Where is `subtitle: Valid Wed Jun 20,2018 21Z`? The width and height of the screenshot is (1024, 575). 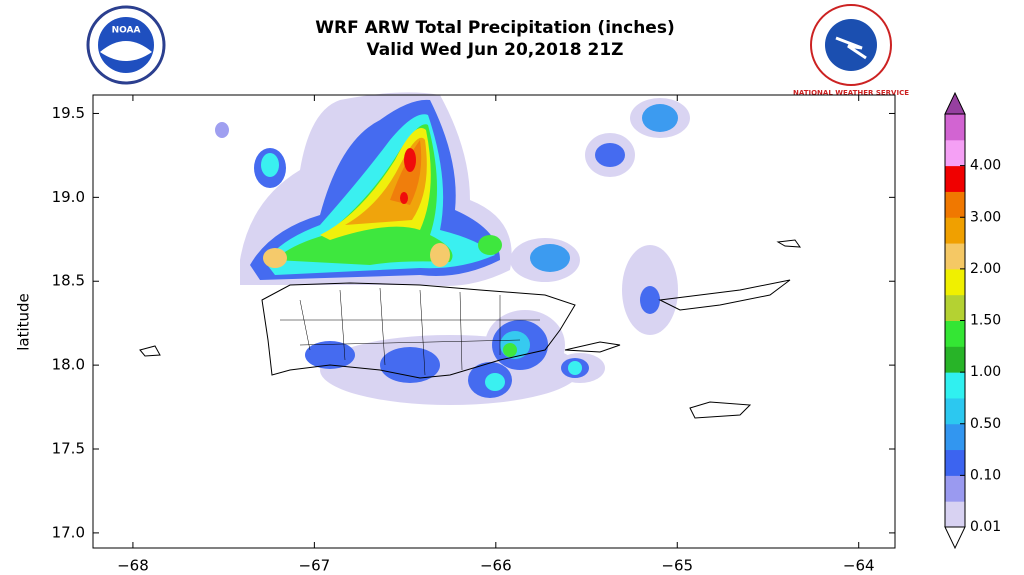 subtitle: Valid Wed Jun 20,2018 21Z is located at coordinates (495, 50).